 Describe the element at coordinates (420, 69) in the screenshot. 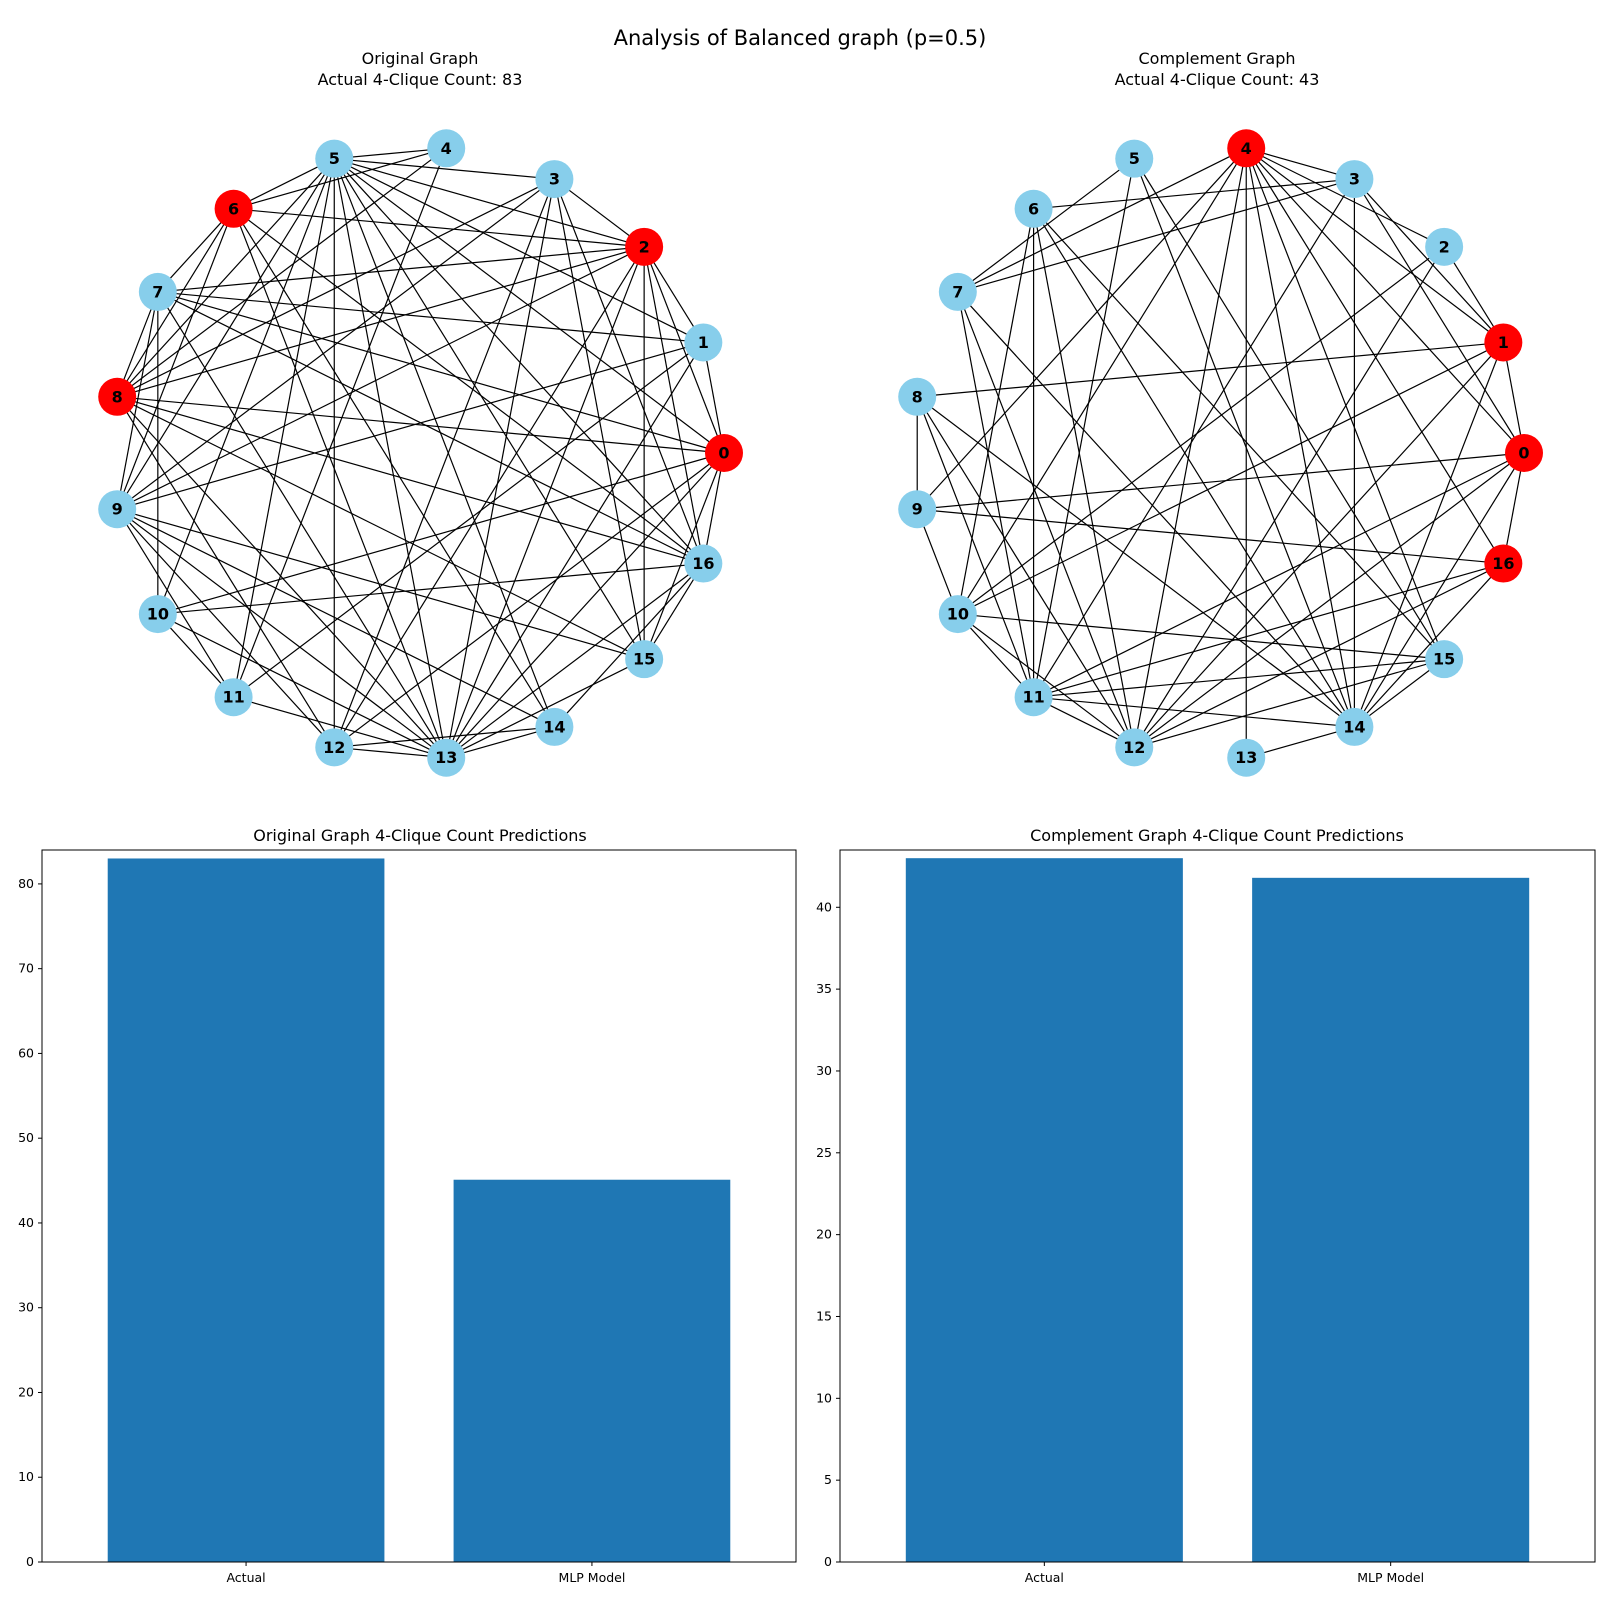

I see `original-graph-title: Original Graph Actual 4-Clique Count: 83` at that location.